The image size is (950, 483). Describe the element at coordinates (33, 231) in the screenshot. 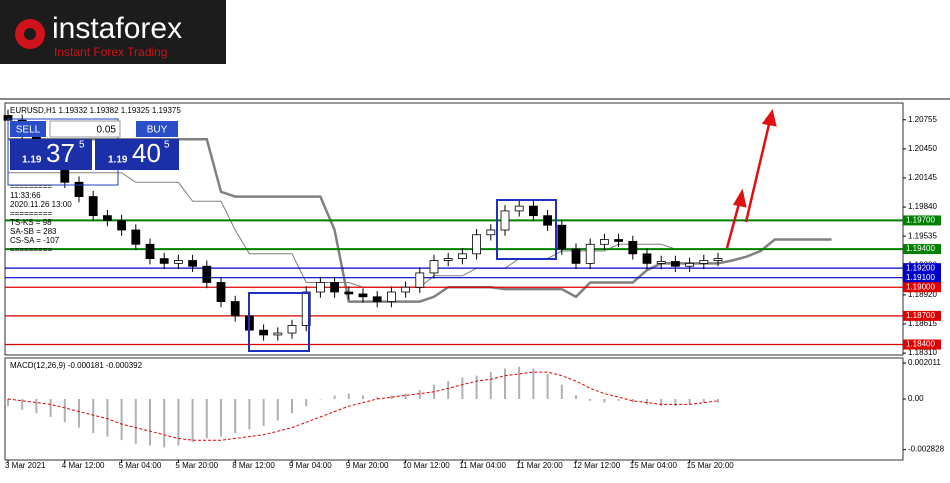

I see `info-line: SA-SB = 283` at that location.